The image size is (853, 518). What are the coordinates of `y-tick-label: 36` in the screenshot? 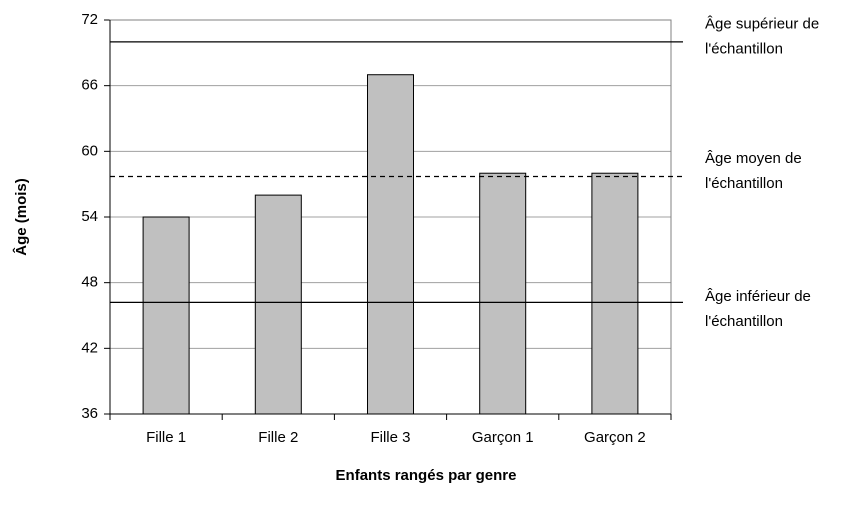 It's located at (89, 413).